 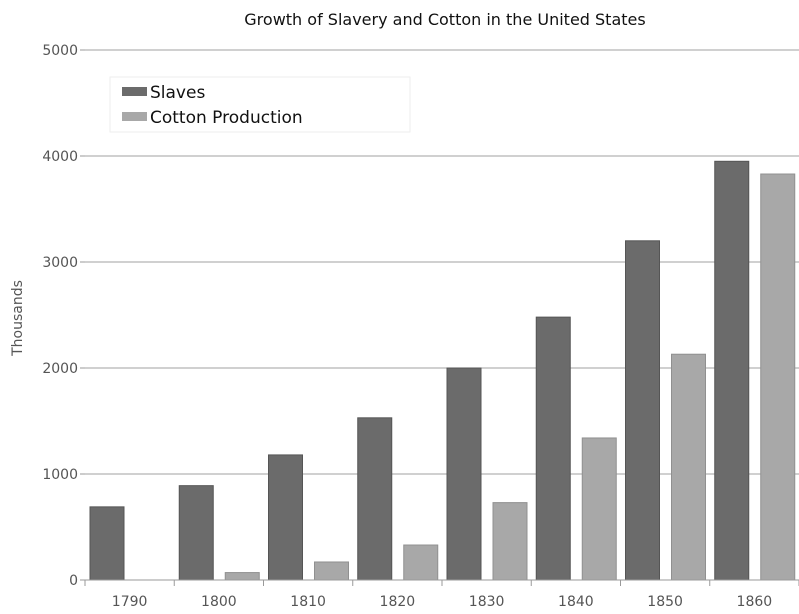 What do you see at coordinates (134, 91) in the screenshot?
I see `legend-swatch-slaves` at bounding box center [134, 91].